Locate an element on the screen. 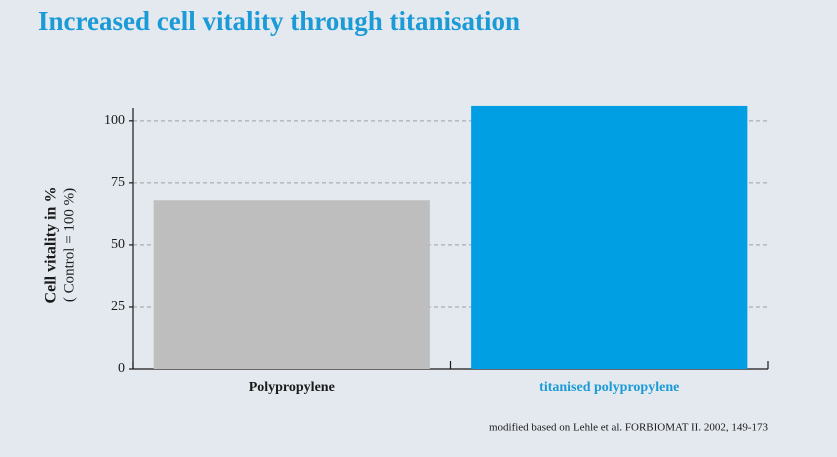 The image size is (837, 457). y-tick-label: 100 is located at coordinates (114, 120).